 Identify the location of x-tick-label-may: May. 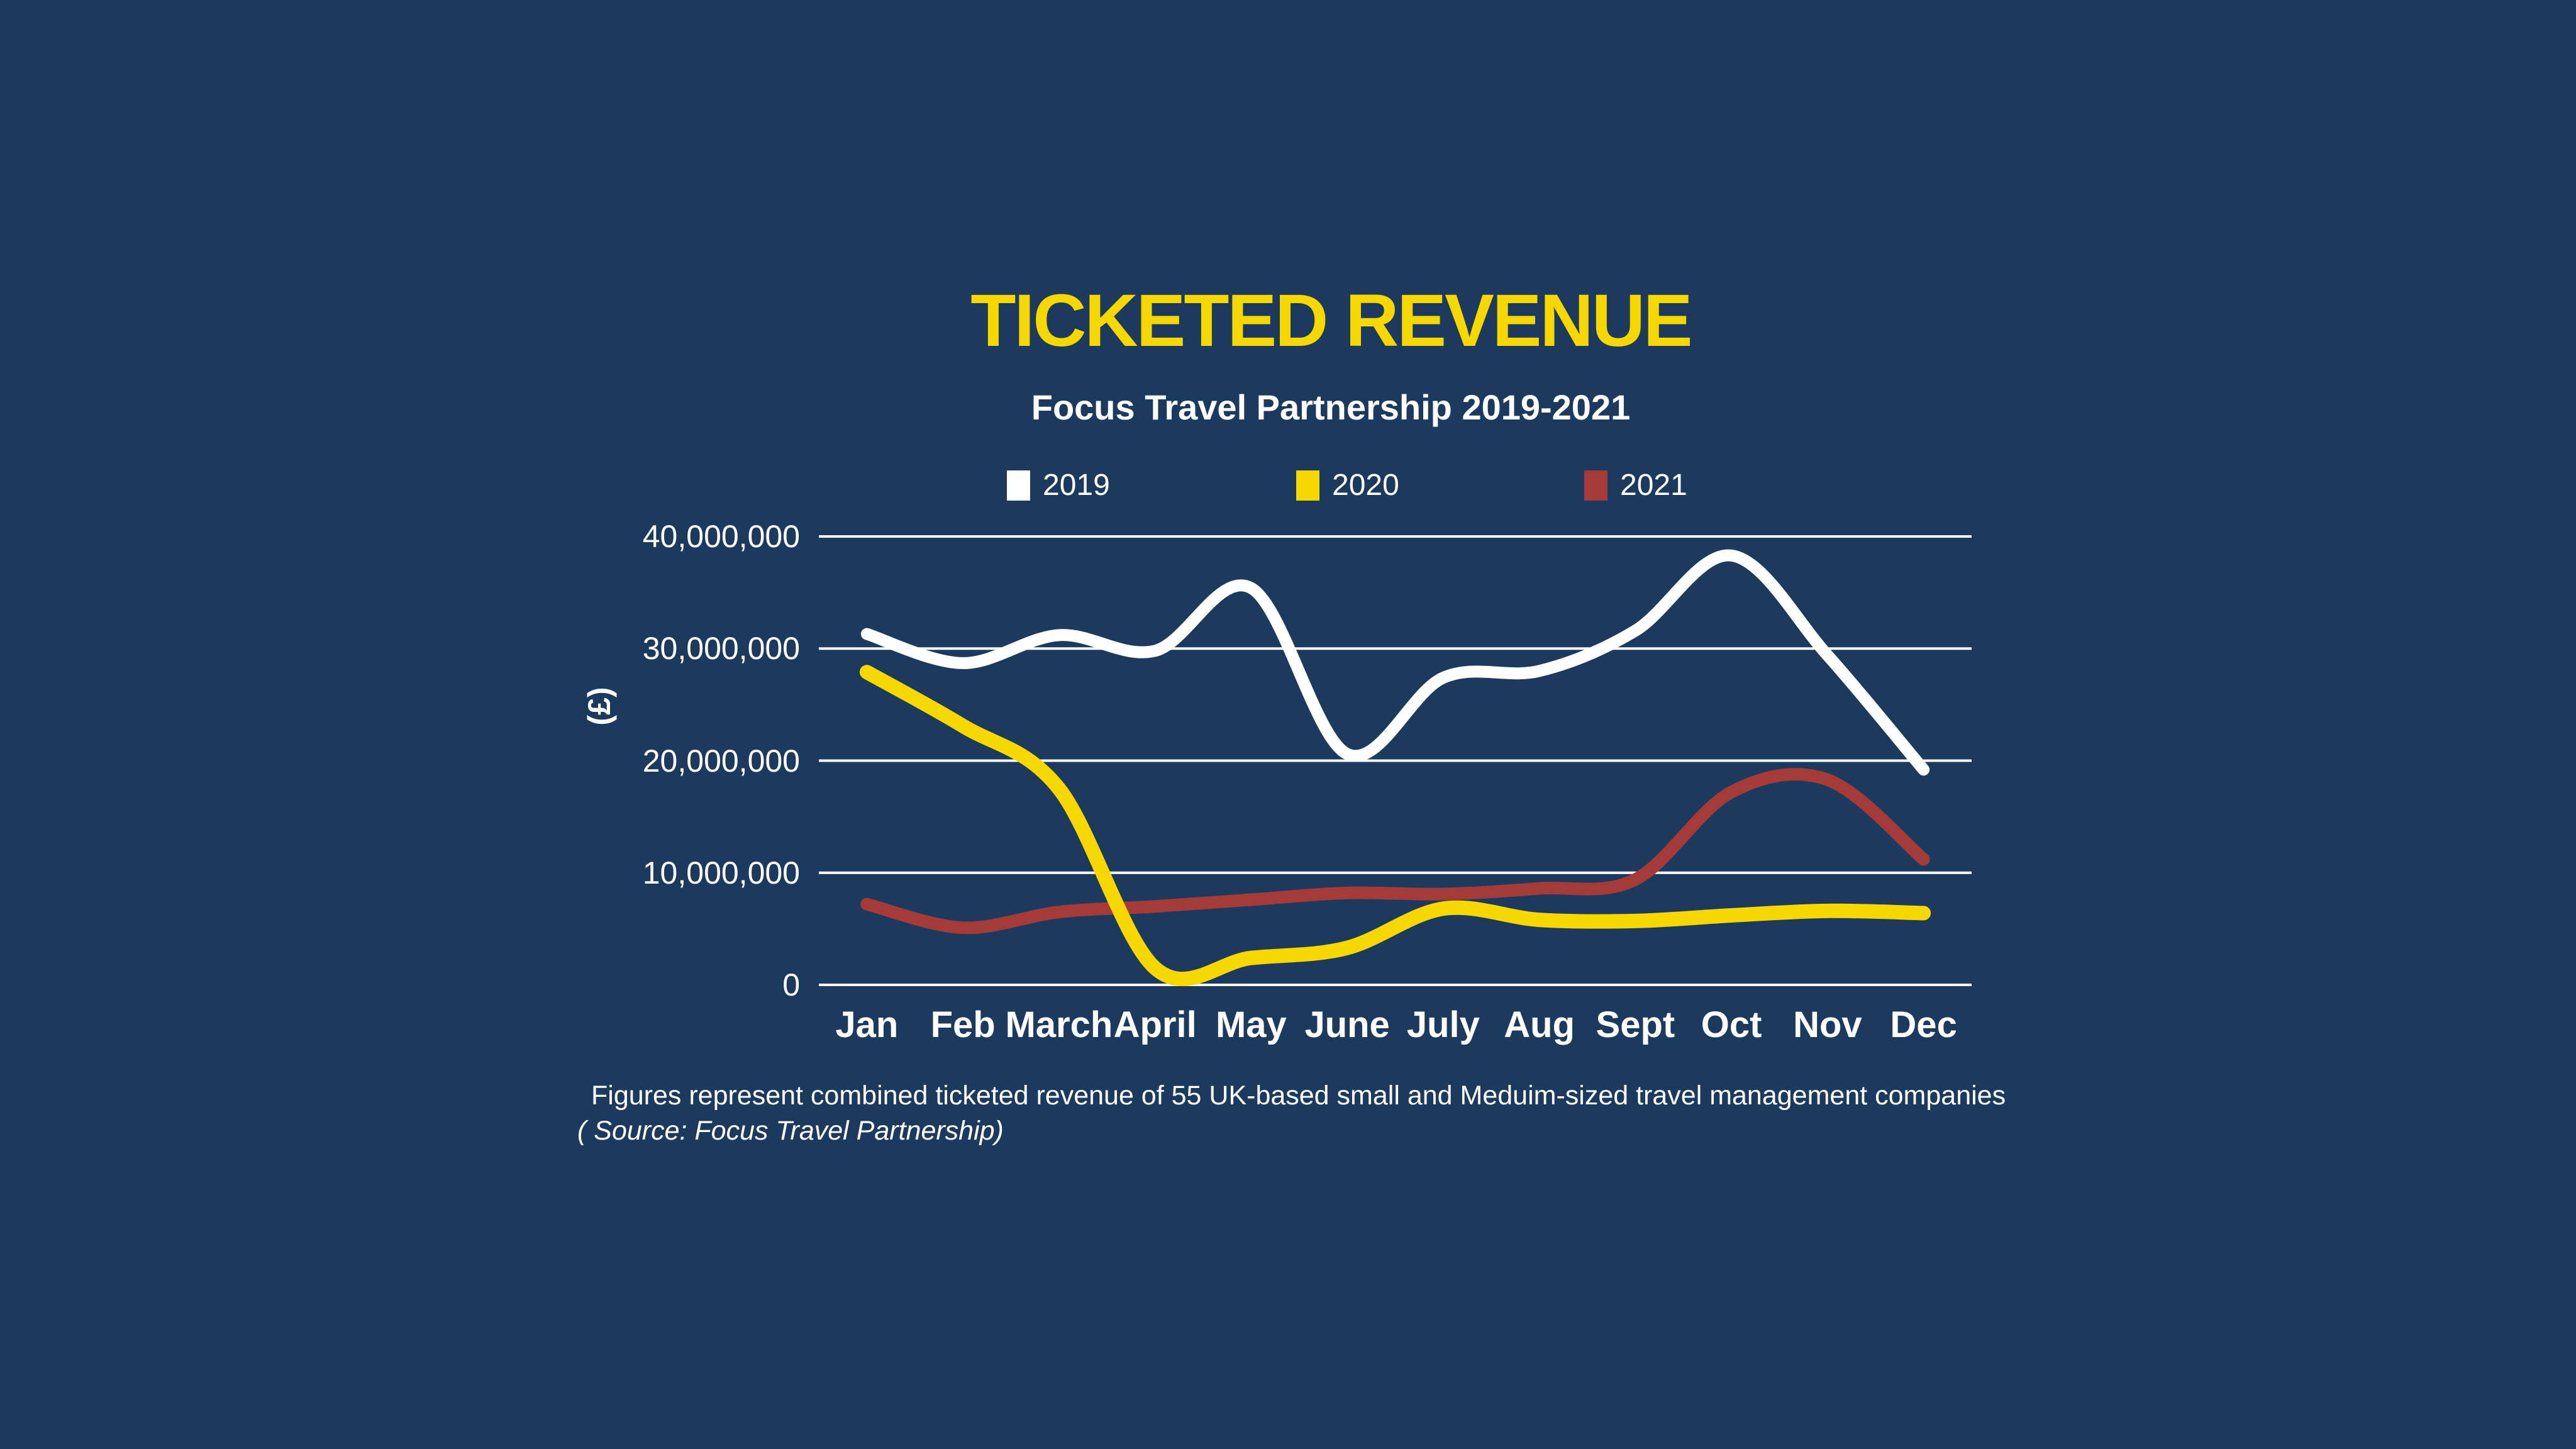
(1251, 1024).